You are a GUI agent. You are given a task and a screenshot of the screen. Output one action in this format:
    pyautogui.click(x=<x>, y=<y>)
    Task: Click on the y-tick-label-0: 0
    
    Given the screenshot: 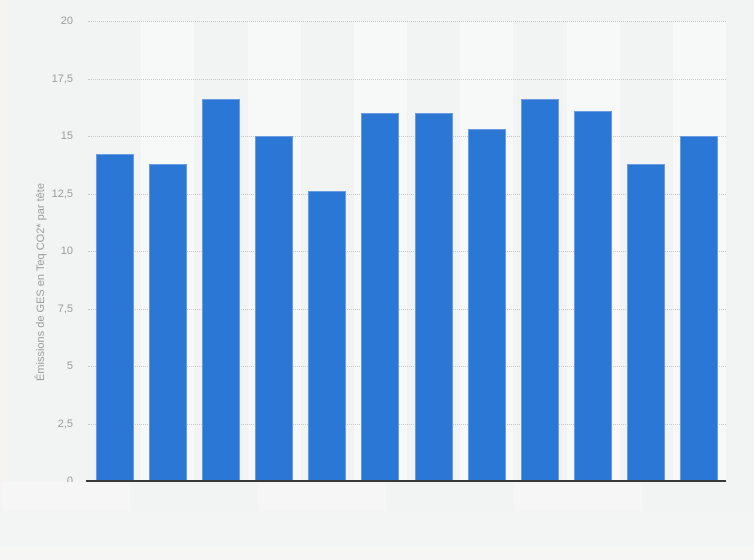 What is the action you would take?
    pyautogui.click(x=69, y=481)
    